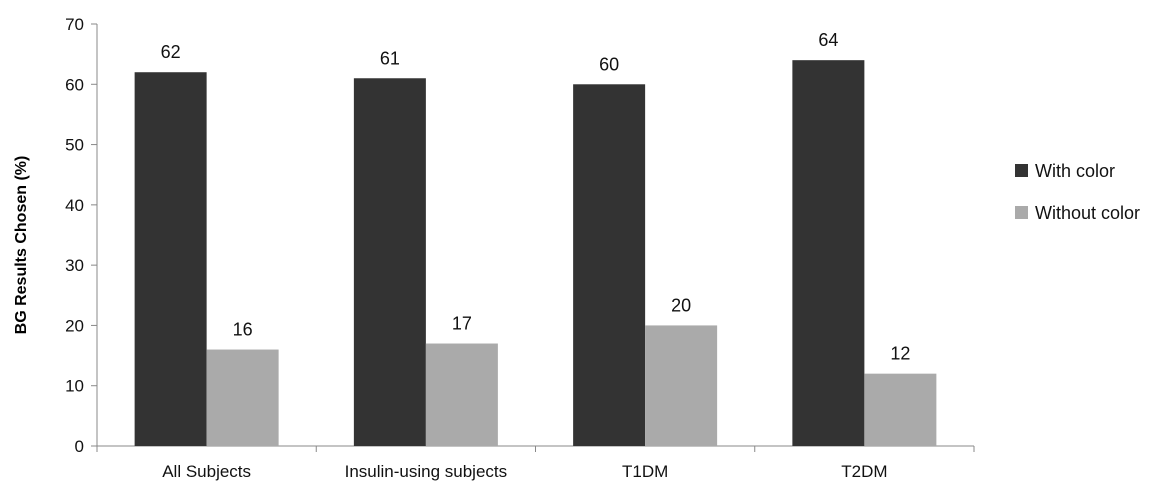  I want to click on legend-label: With color, so click(1075, 171).